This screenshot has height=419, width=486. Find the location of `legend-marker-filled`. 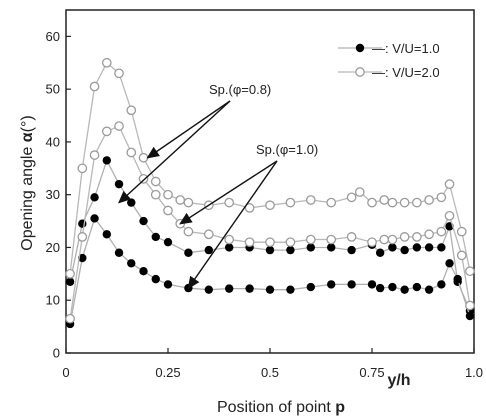

legend-marker-filled is located at coordinates (360, 48).